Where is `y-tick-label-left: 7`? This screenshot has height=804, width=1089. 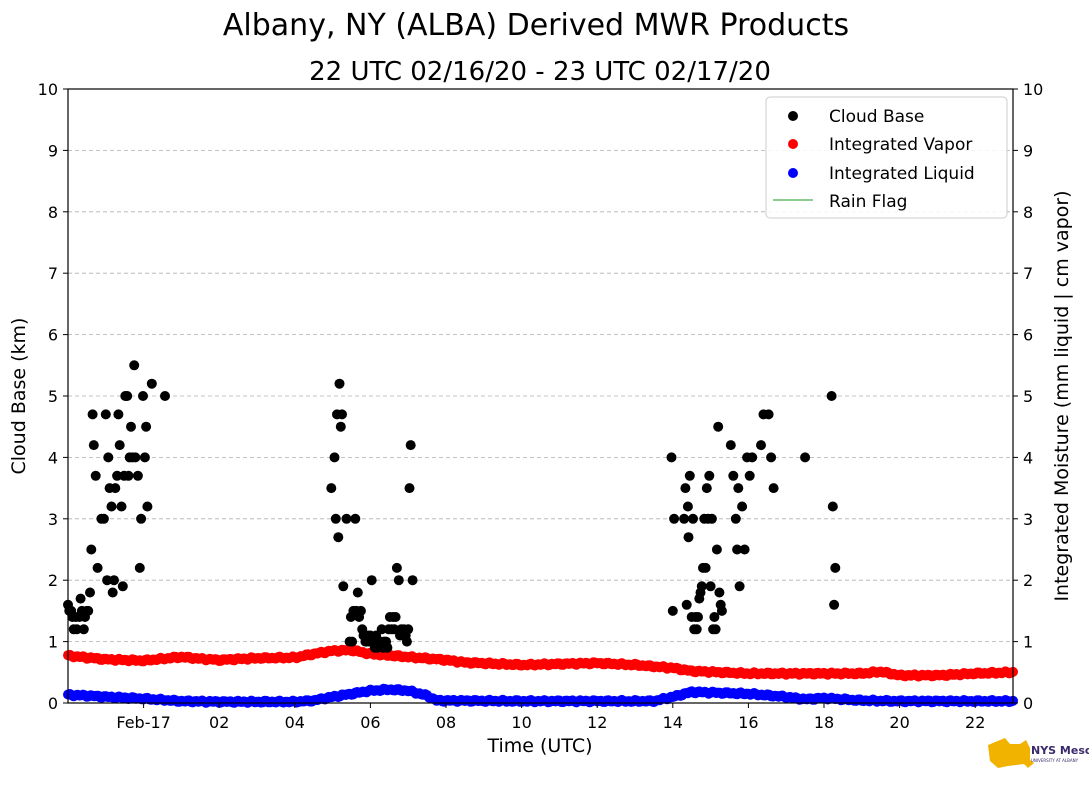 y-tick-label-left: 7 is located at coordinates (53, 273).